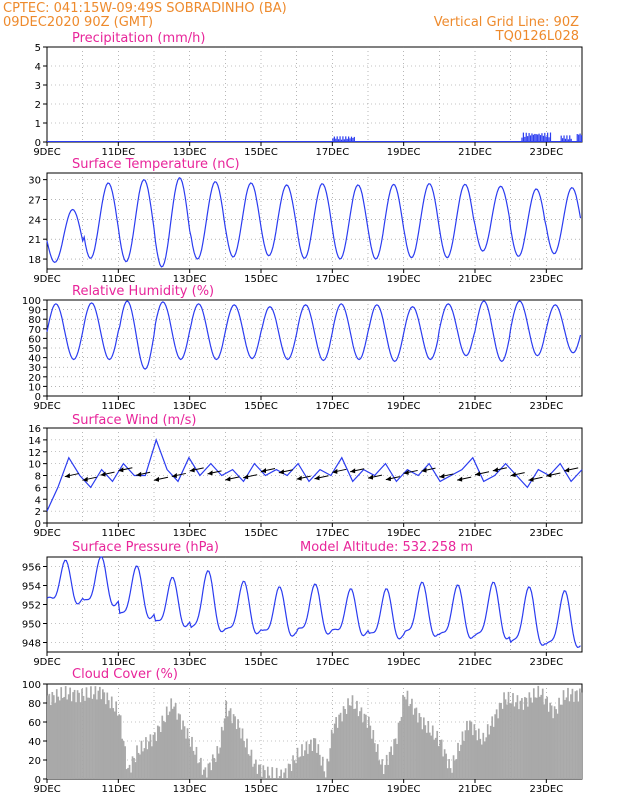  What do you see at coordinates (34, 320) in the screenshot?
I see `y-tick-label: 80` at bounding box center [34, 320].